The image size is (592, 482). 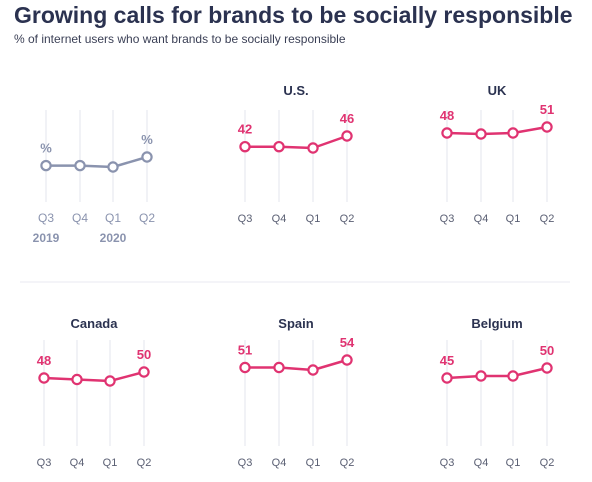 What do you see at coordinates (245, 350) in the screenshot?
I see `data-label-start: 51` at bounding box center [245, 350].